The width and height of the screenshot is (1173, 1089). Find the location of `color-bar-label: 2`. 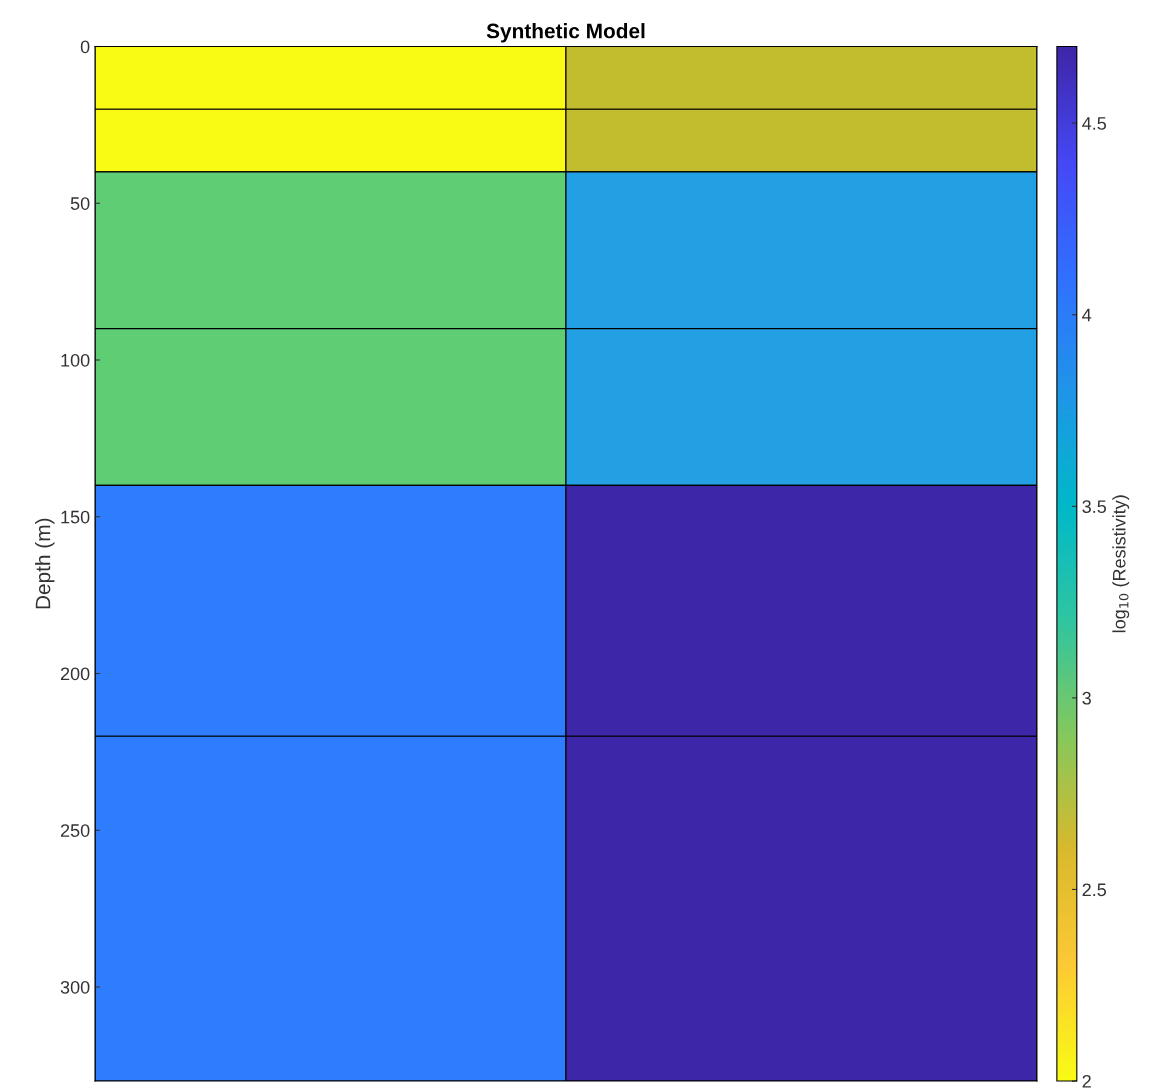

color-bar-label: 2 is located at coordinates (1086, 1081).